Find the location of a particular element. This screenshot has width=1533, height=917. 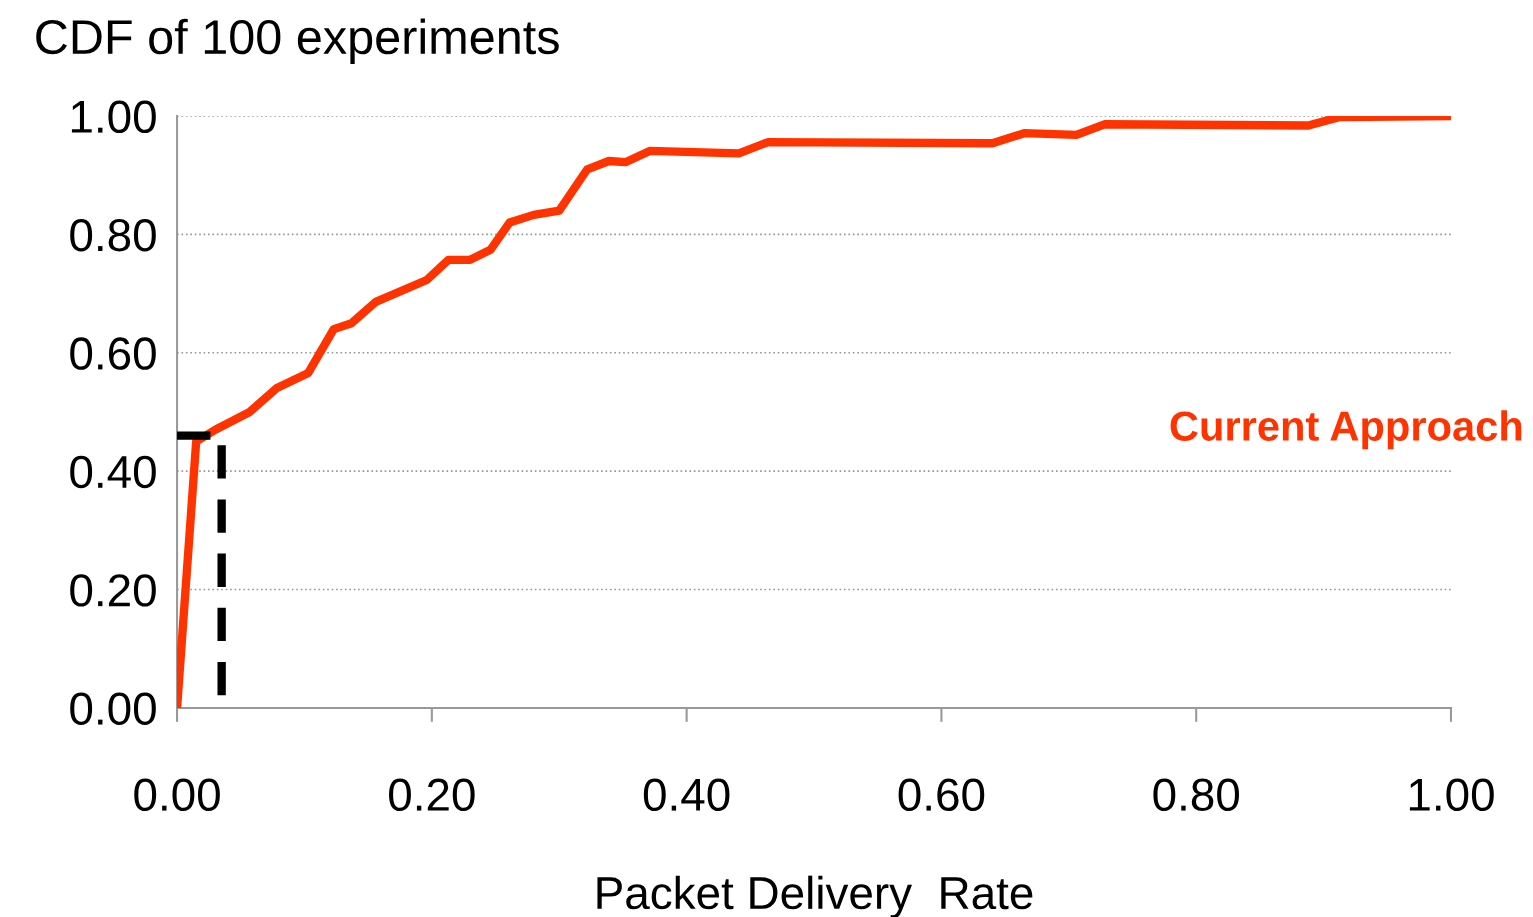

x-tick-label: 0.20 is located at coordinates (432, 795).